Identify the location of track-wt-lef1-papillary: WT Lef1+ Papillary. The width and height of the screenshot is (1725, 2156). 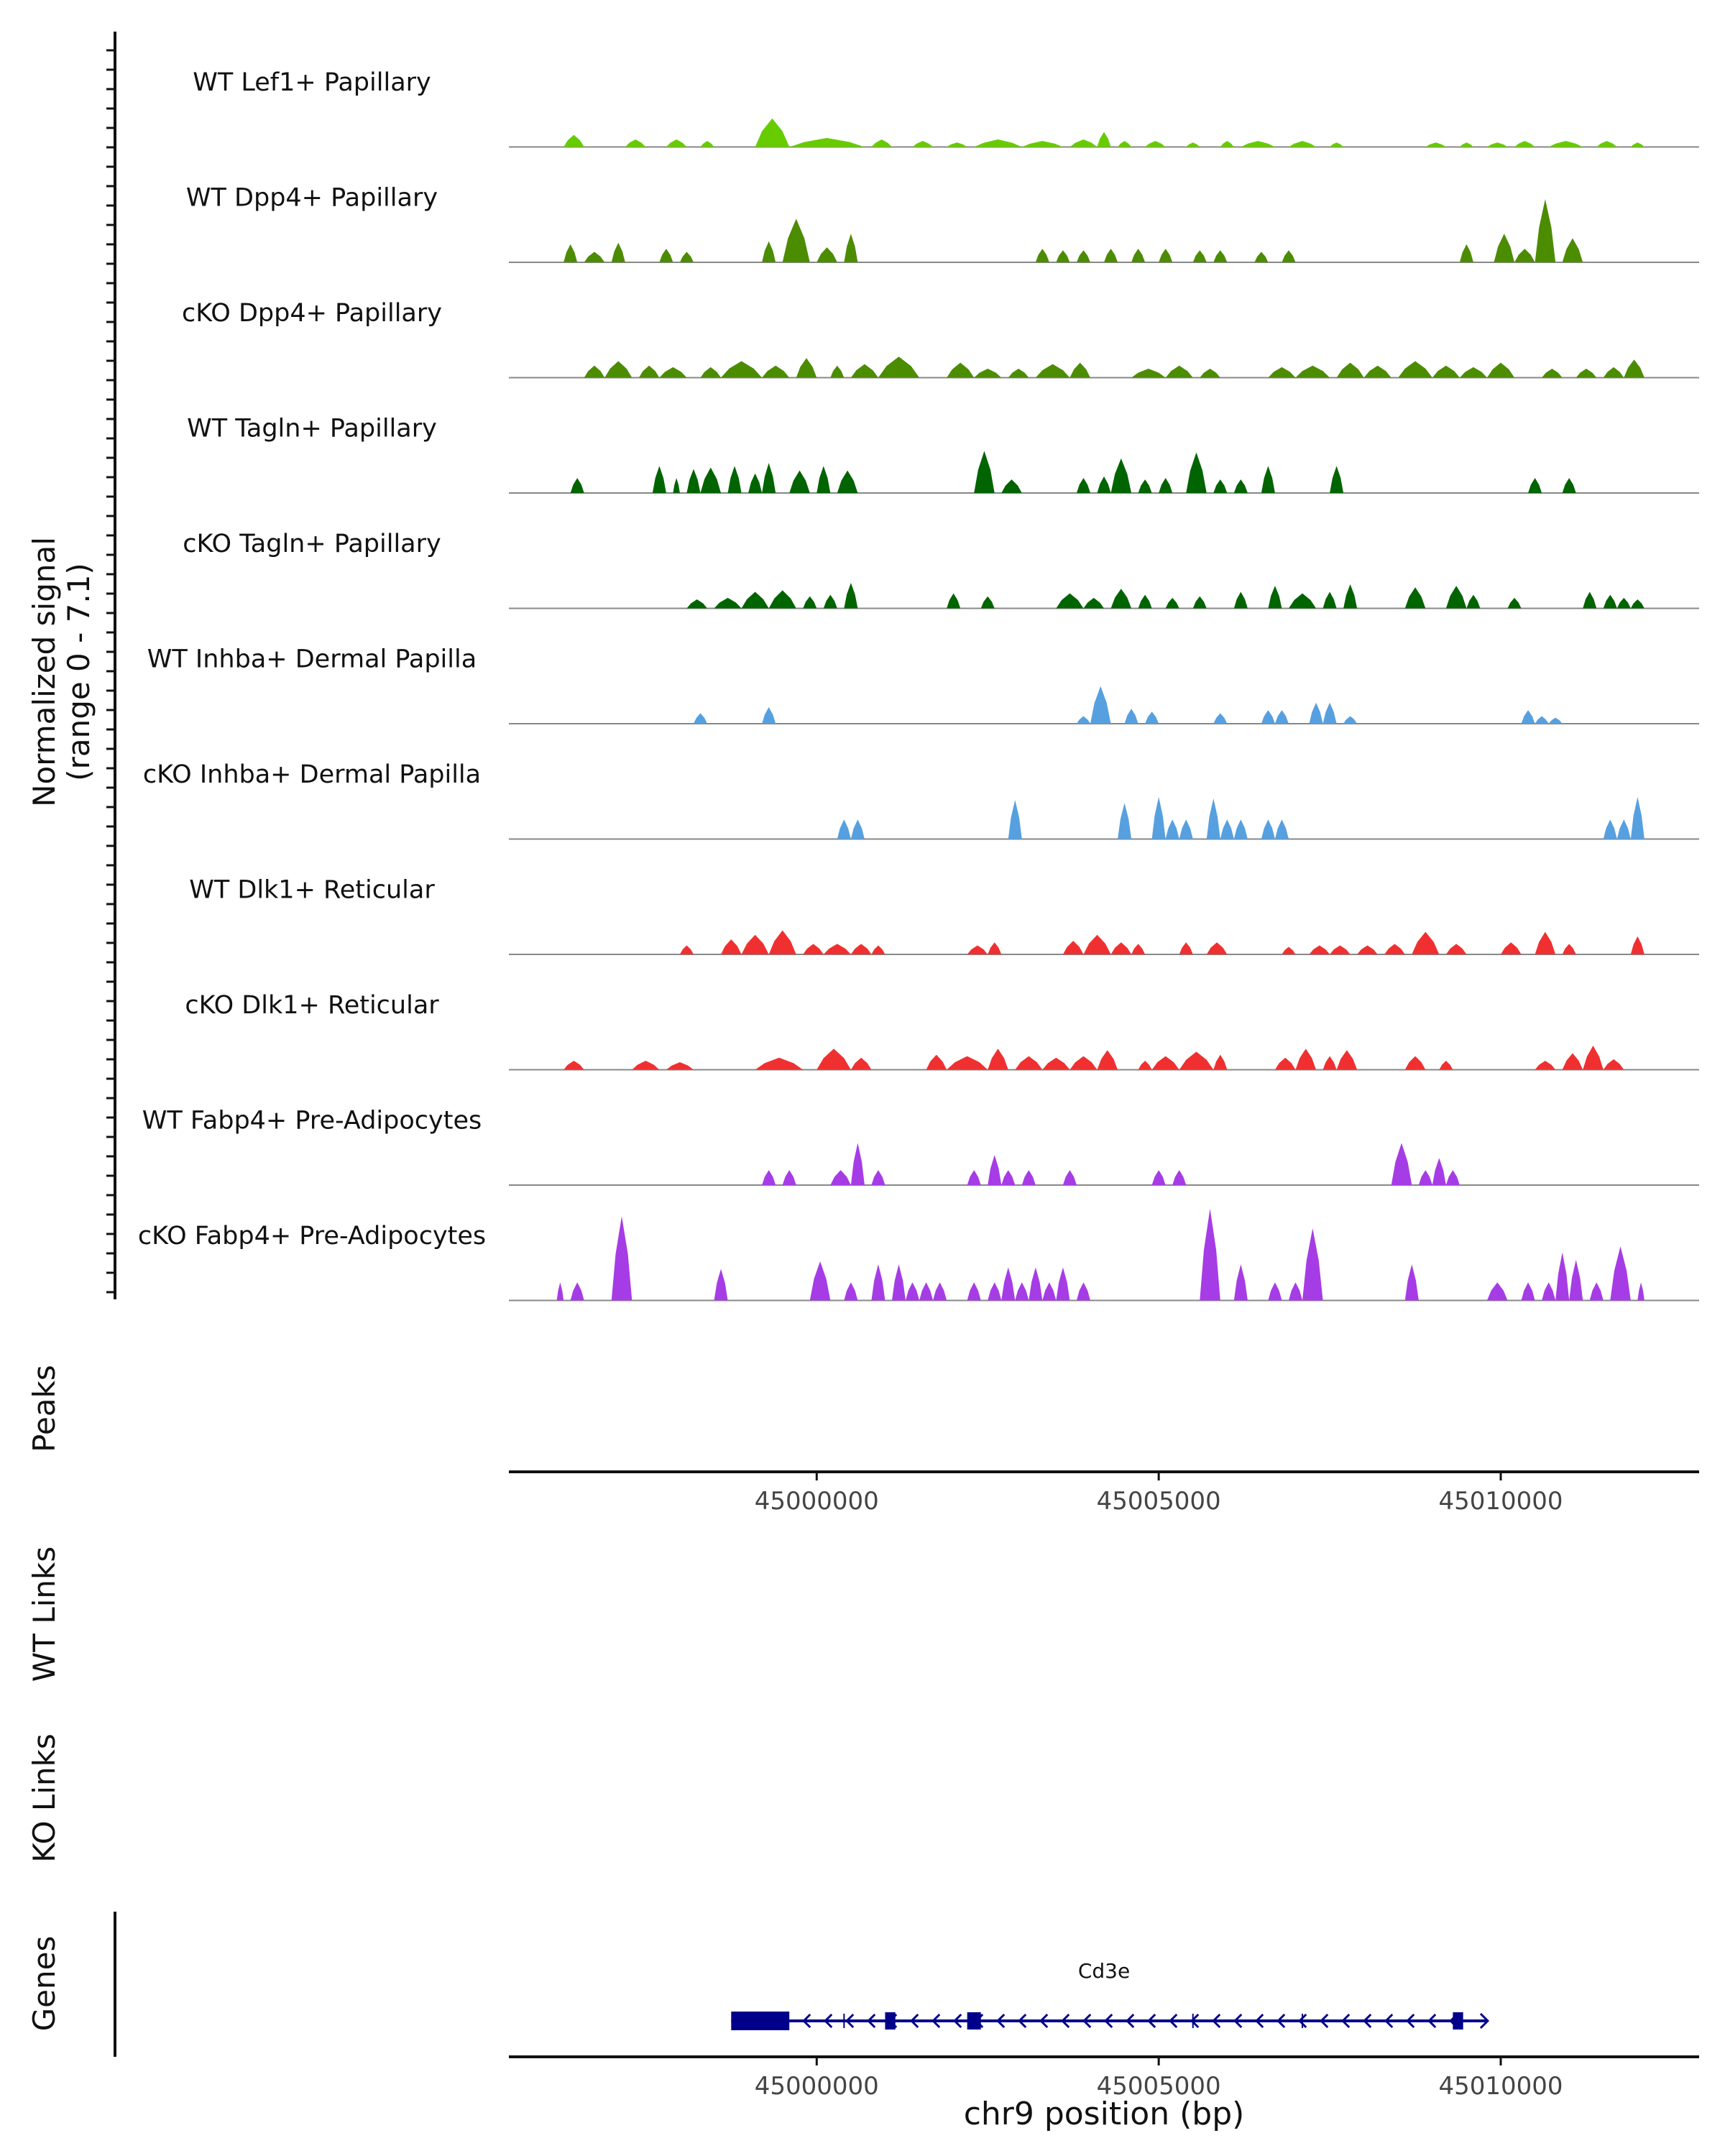
(946, 108).